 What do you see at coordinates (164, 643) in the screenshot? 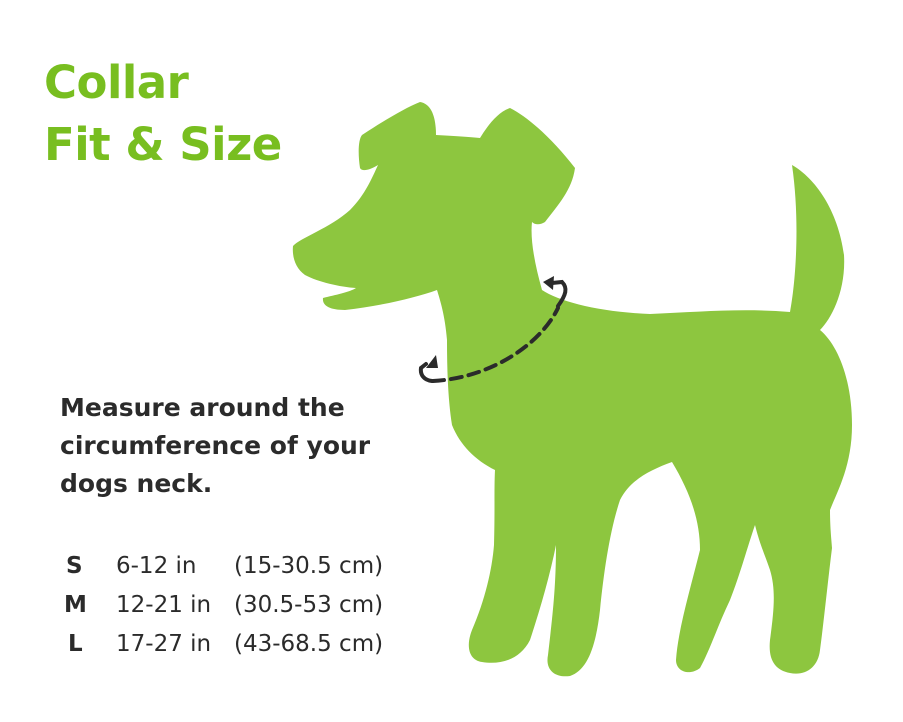
I see `size-inches: 17-27 in` at bounding box center [164, 643].